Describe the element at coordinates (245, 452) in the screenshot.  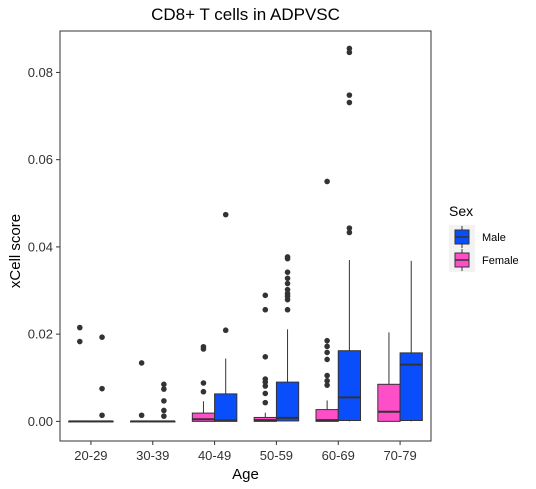
I see `x-axis: 20-29 30-39 40-49 50-59 60-69 70-79` at that location.